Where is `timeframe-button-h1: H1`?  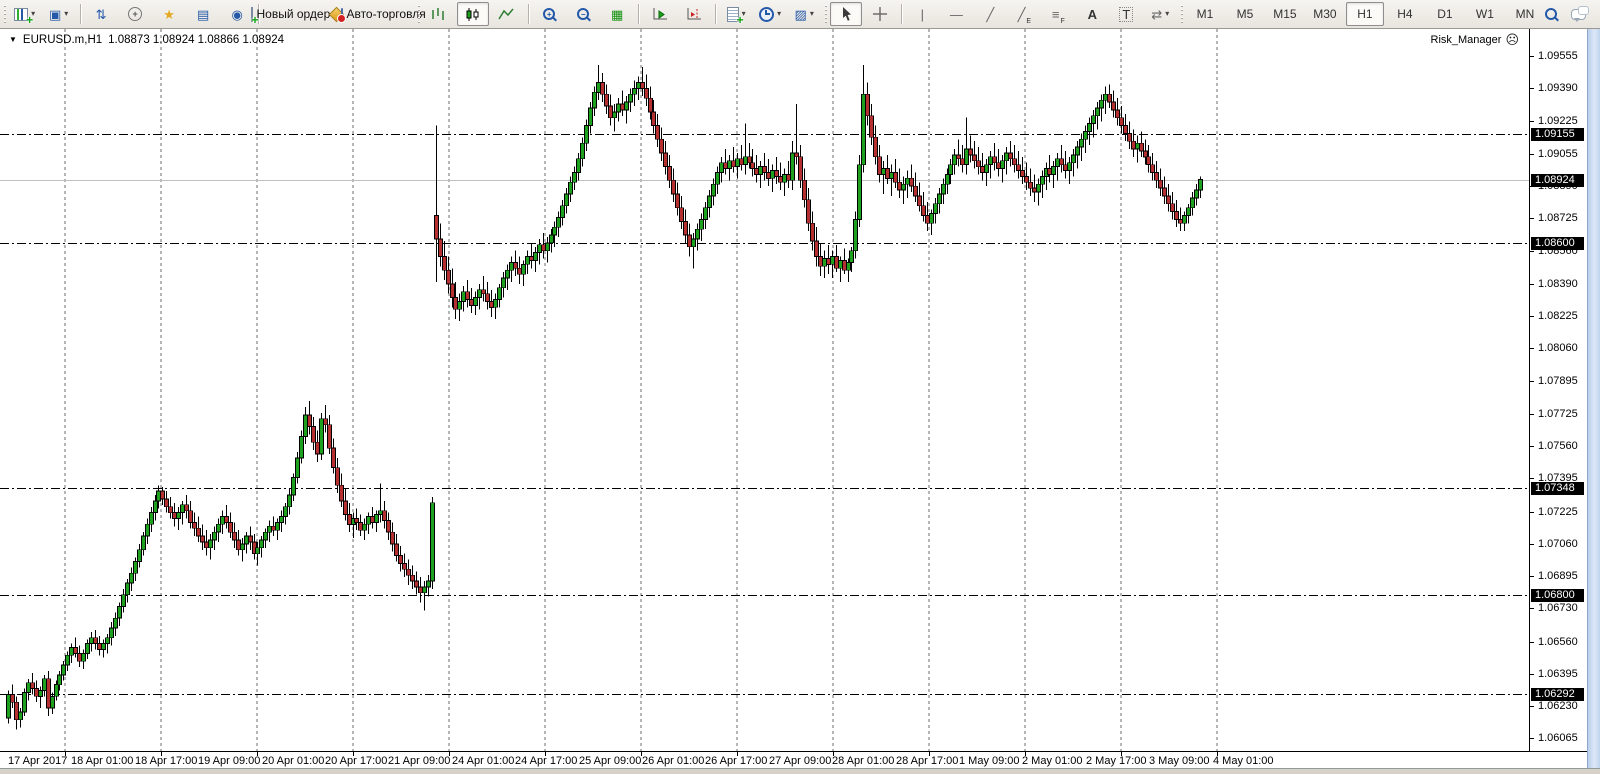 timeframe-button-h1: H1 is located at coordinates (1364, 14).